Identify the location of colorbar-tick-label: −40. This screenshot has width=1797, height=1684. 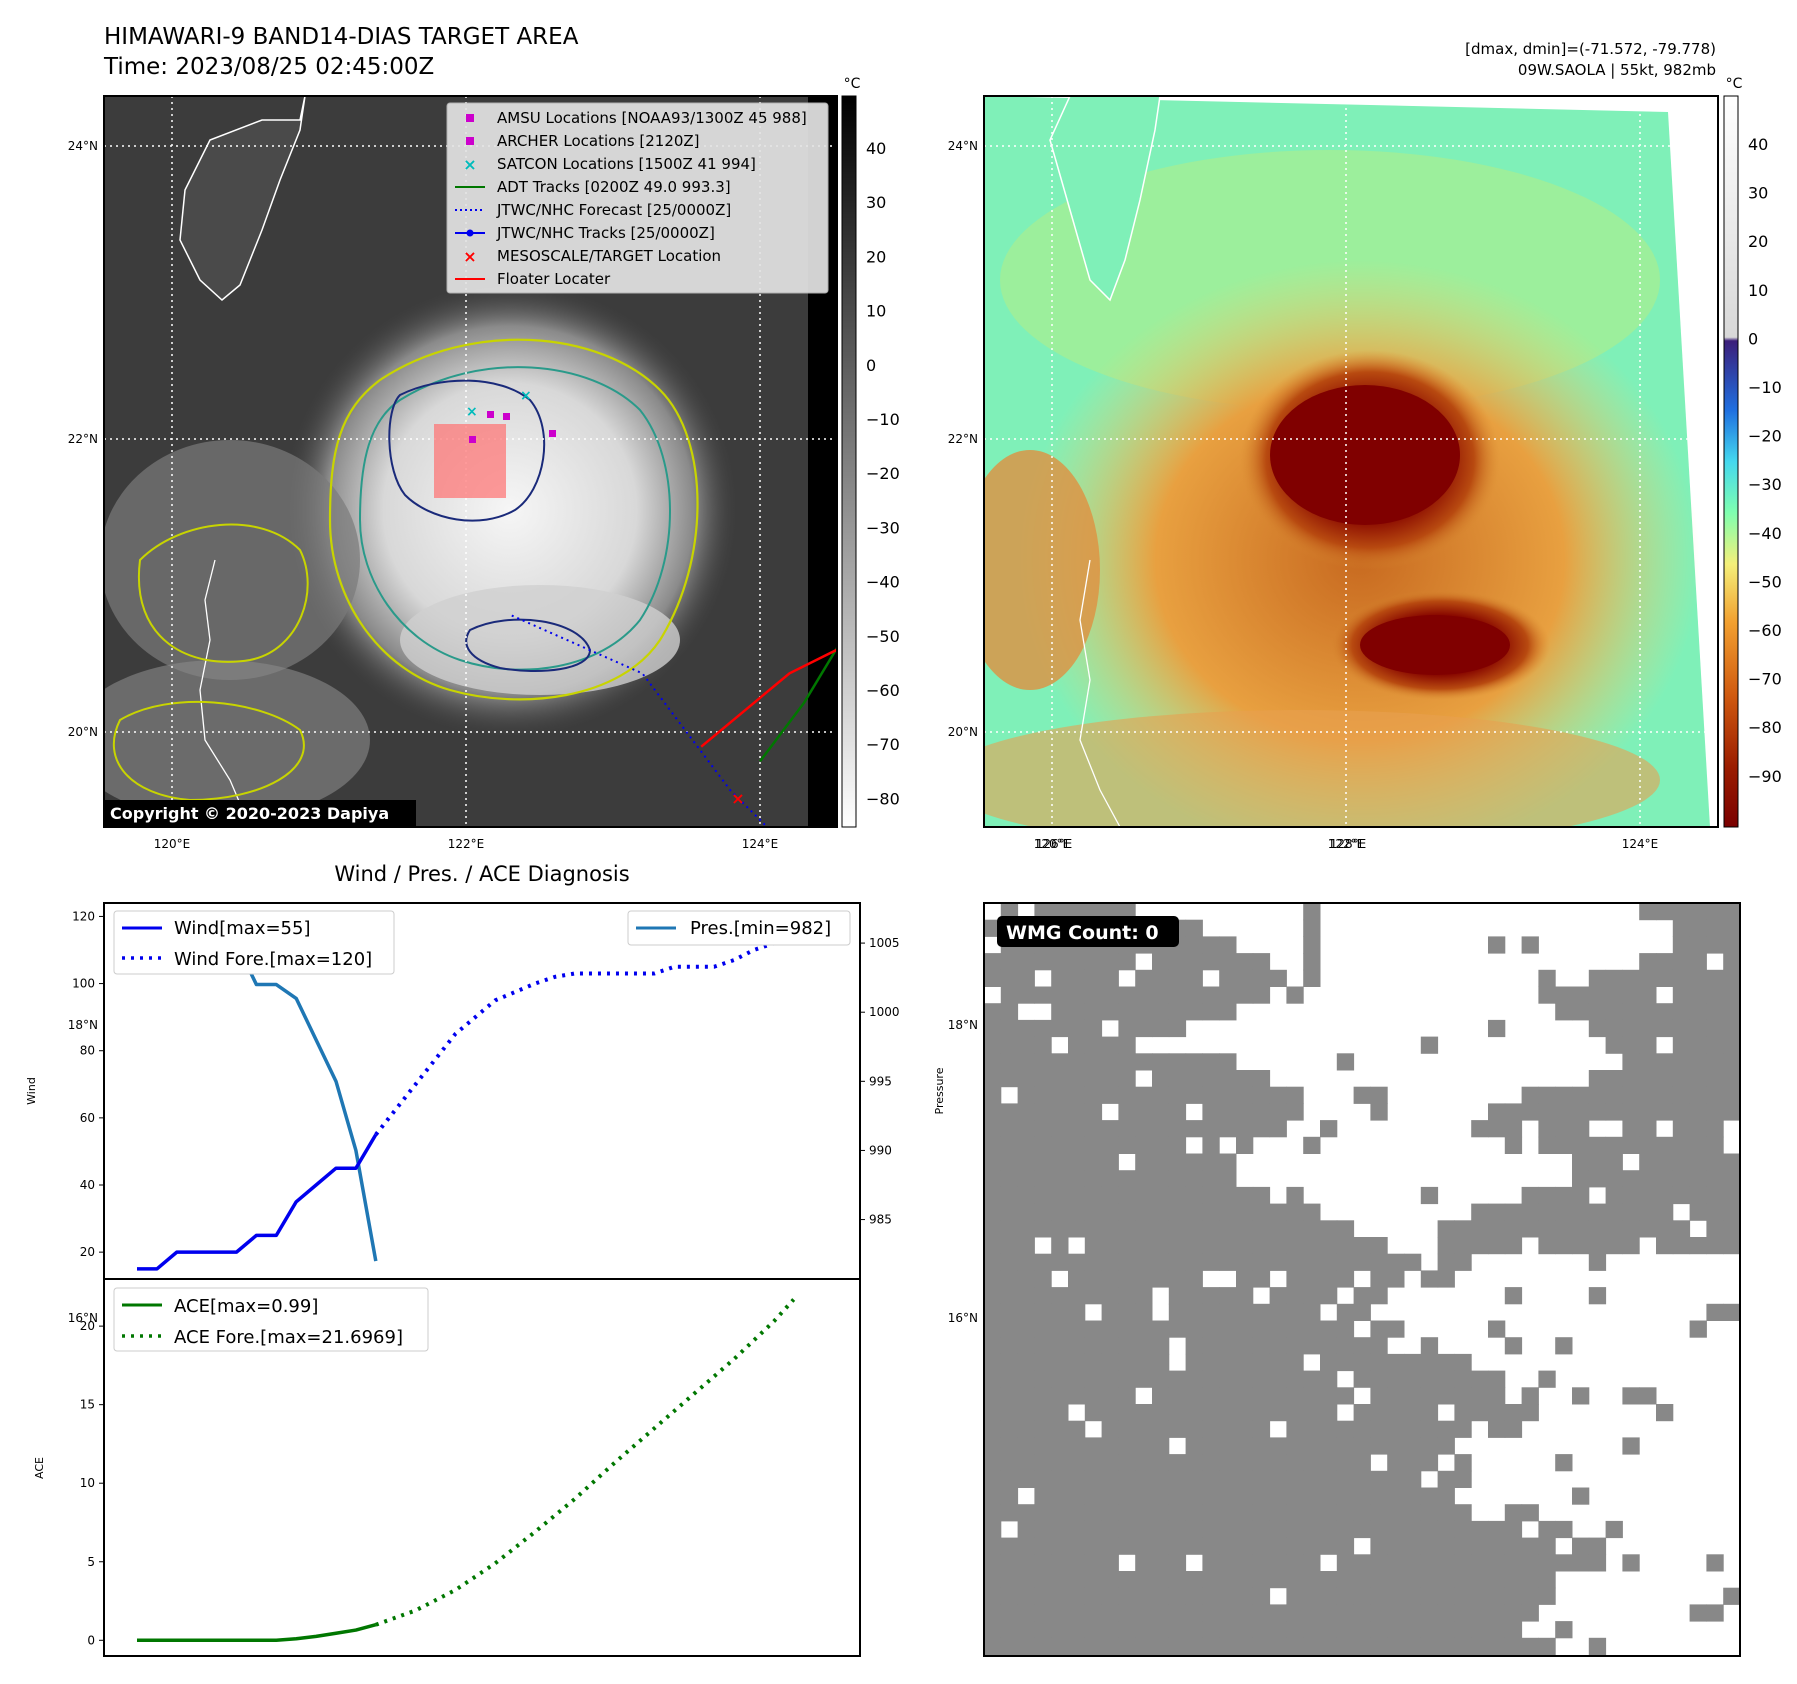
(883, 582).